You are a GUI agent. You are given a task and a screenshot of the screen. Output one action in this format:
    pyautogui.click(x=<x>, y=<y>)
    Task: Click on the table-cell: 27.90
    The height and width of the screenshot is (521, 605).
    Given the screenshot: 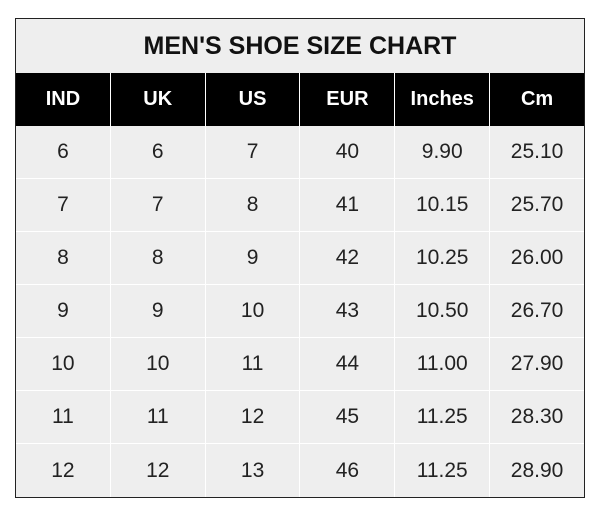 What is the action you would take?
    pyautogui.click(x=537, y=364)
    